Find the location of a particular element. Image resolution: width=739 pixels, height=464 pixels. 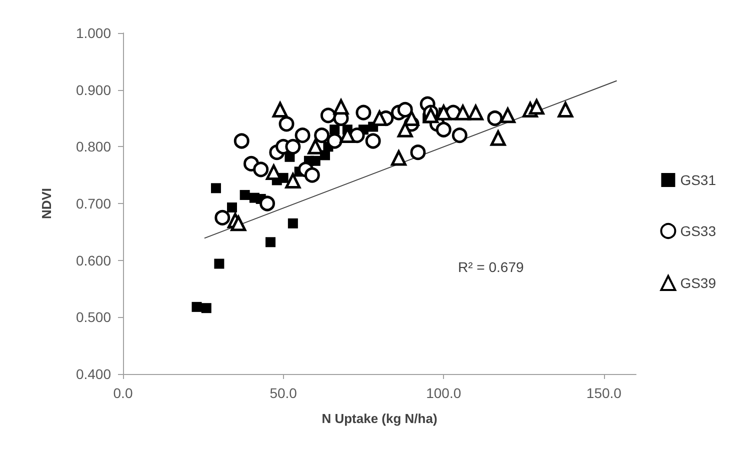

x-tick-label: 150.0 is located at coordinates (604, 393).